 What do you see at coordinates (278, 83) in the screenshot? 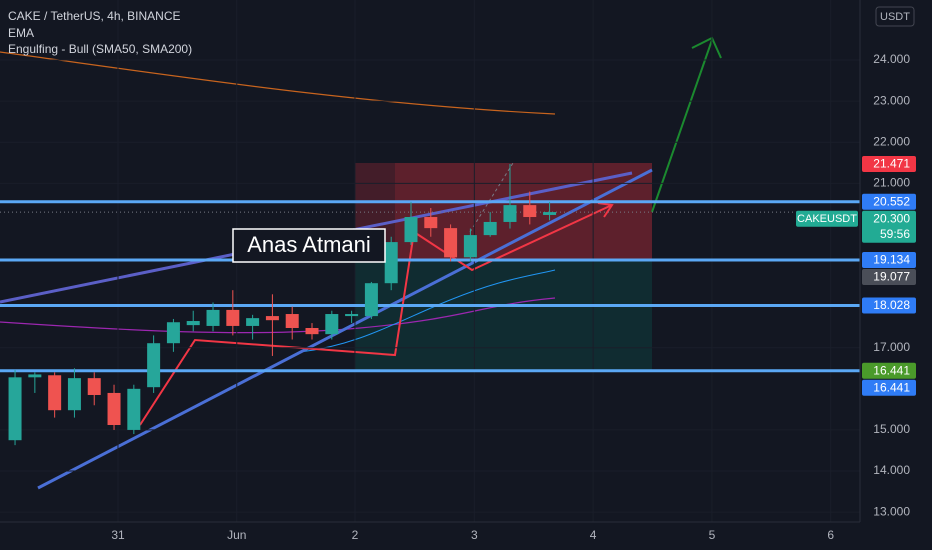
I see `ema-line` at bounding box center [278, 83].